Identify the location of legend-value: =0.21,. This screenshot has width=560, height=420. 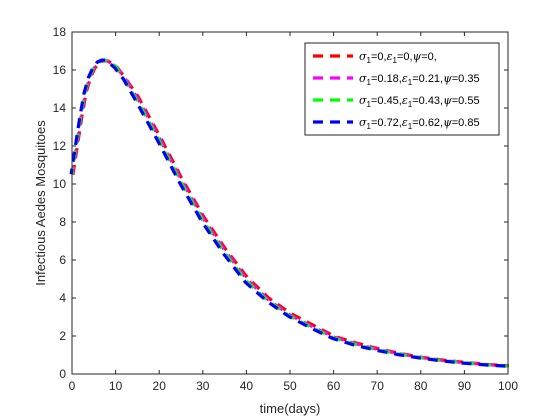
(427, 79).